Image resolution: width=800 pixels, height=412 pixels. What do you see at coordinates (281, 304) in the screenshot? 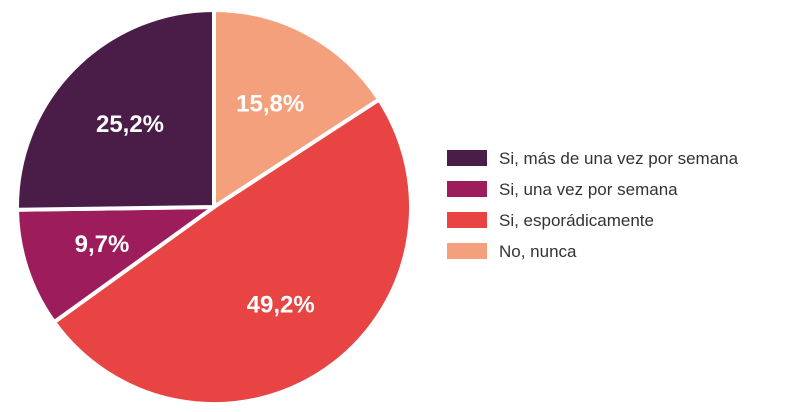
I see `slice-data-label: 49,2%` at bounding box center [281, 304].